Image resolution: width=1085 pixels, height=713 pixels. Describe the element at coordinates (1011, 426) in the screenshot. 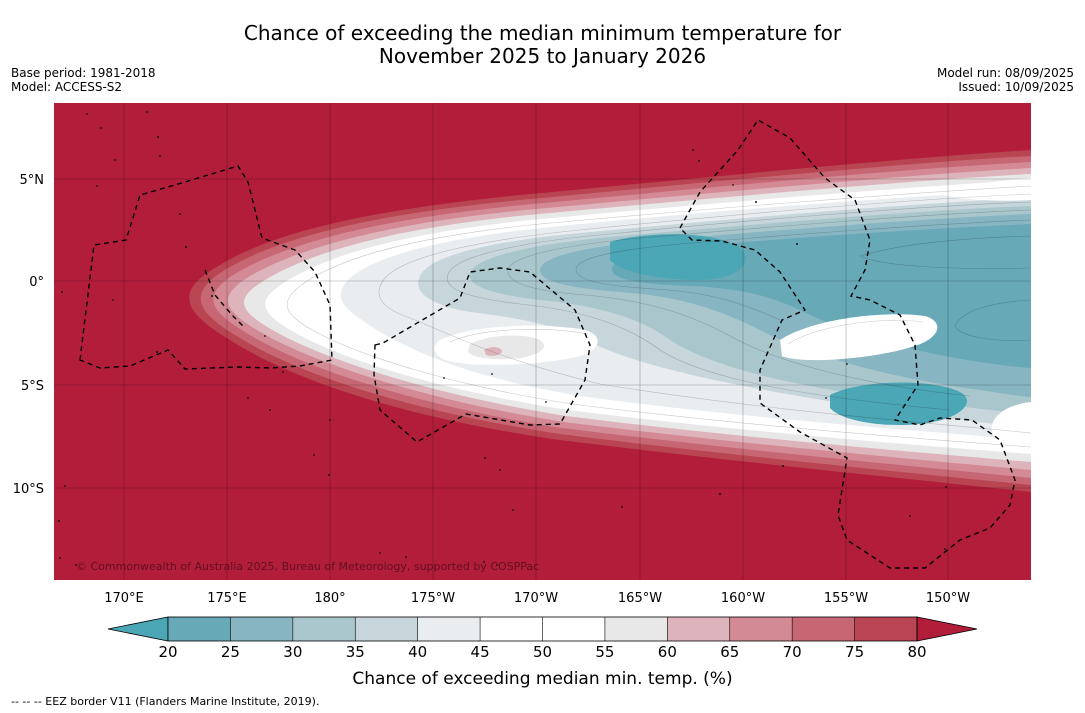

I see `patch-white-se` at that location.